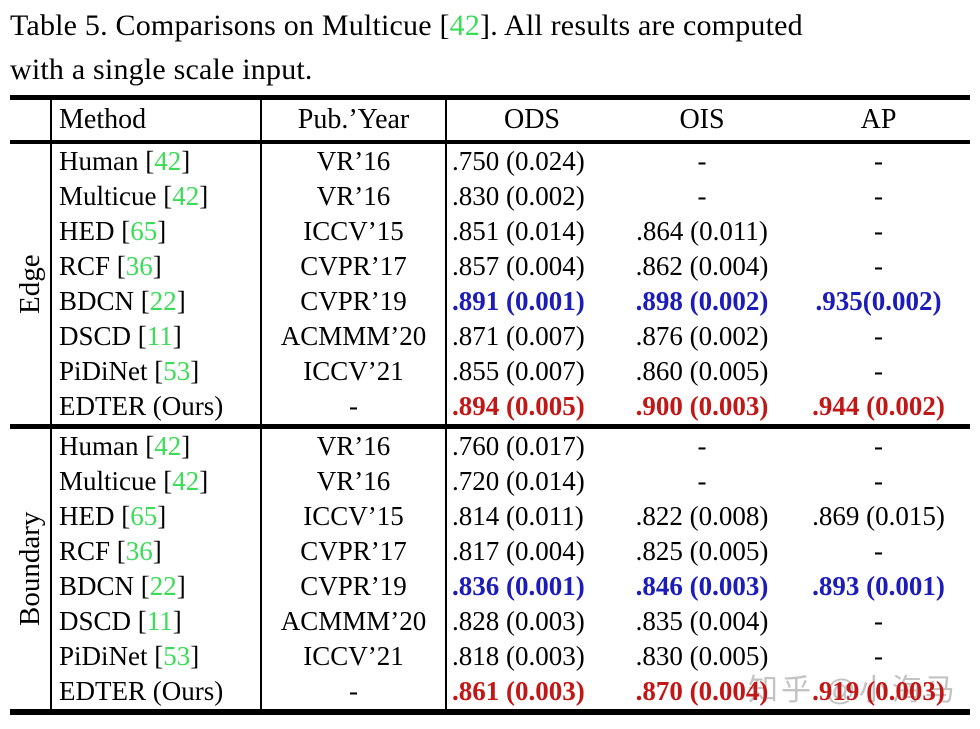 This screenshot has width=980, height=729. Describe the element at coordinates (155, 551) in the screenshot. I see `method-cell: RCF [36]` at that location.